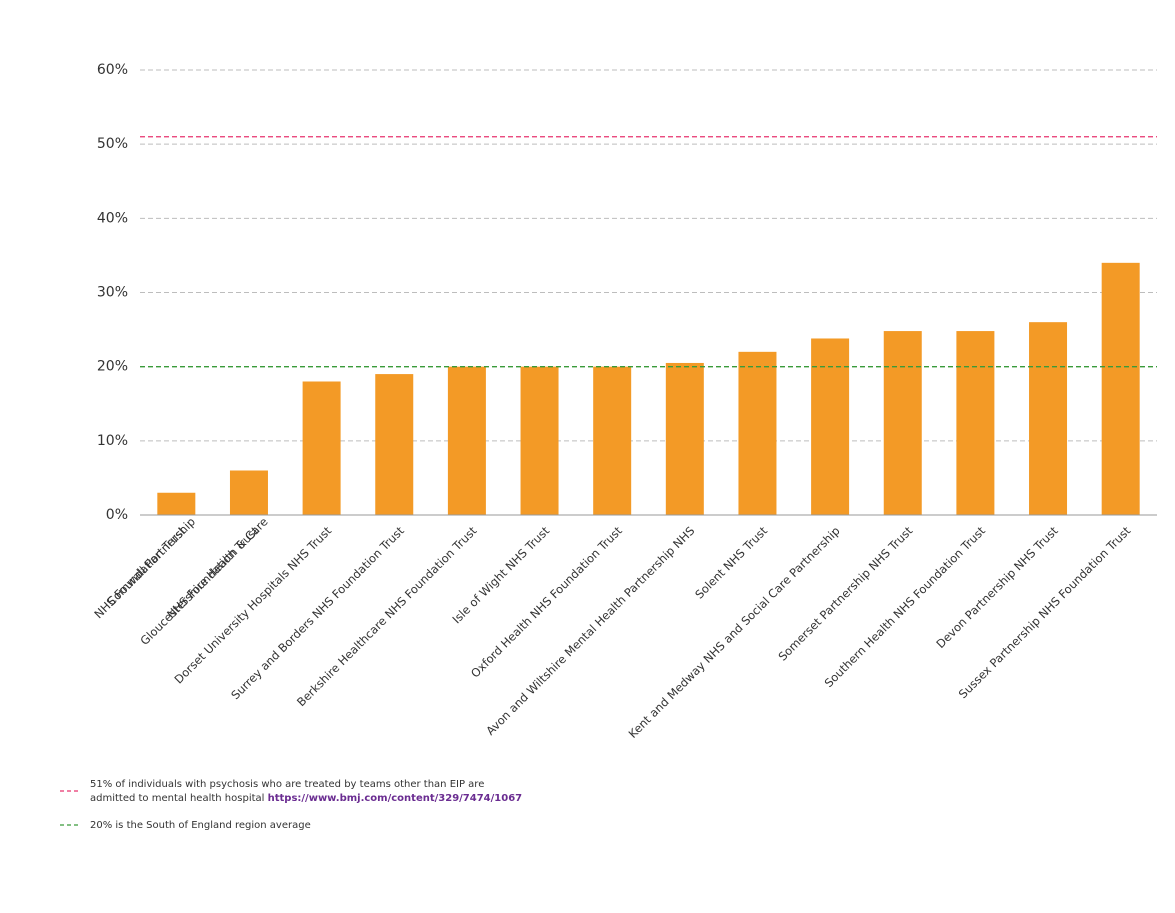 Image resolution: width=1175 pixels, height=913 pixels. I want to click on x-tick-label: Southern Health NHS Foundation Trust, so click(905, 606).